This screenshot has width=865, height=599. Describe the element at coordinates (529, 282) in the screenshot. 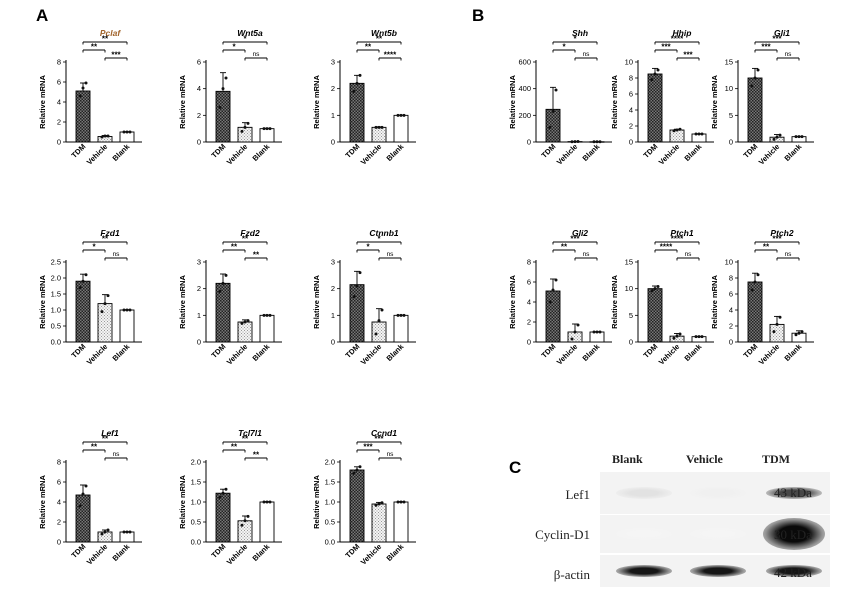

I see `y-tick-label: 6` at that location.